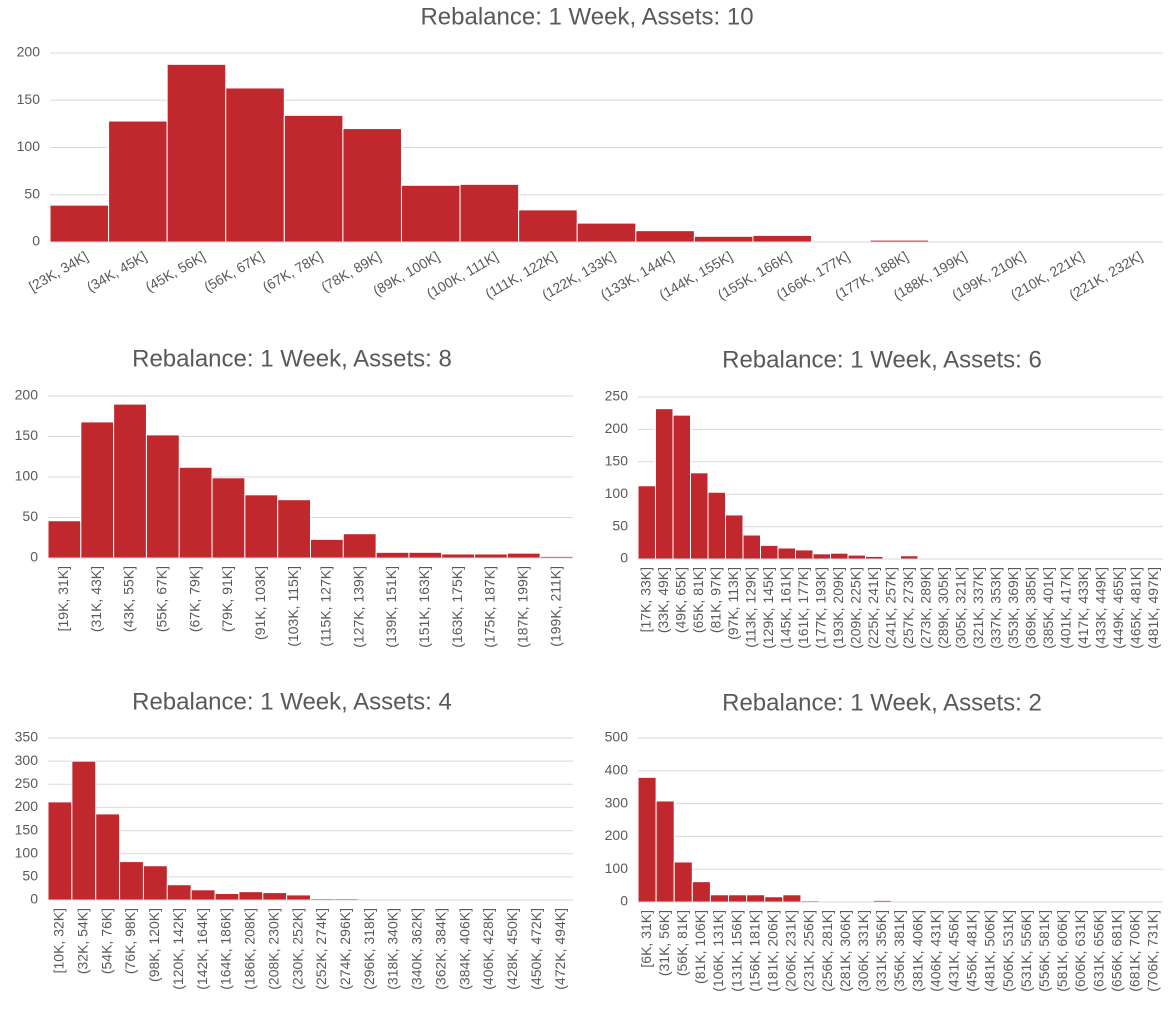 The width and height of the screenshot is (1171, 1011). What do you see at coordinates (129, 599) in the screenshot?
I see `x-tick-label: (43K, 55K]` at bounding box center [129, 599].